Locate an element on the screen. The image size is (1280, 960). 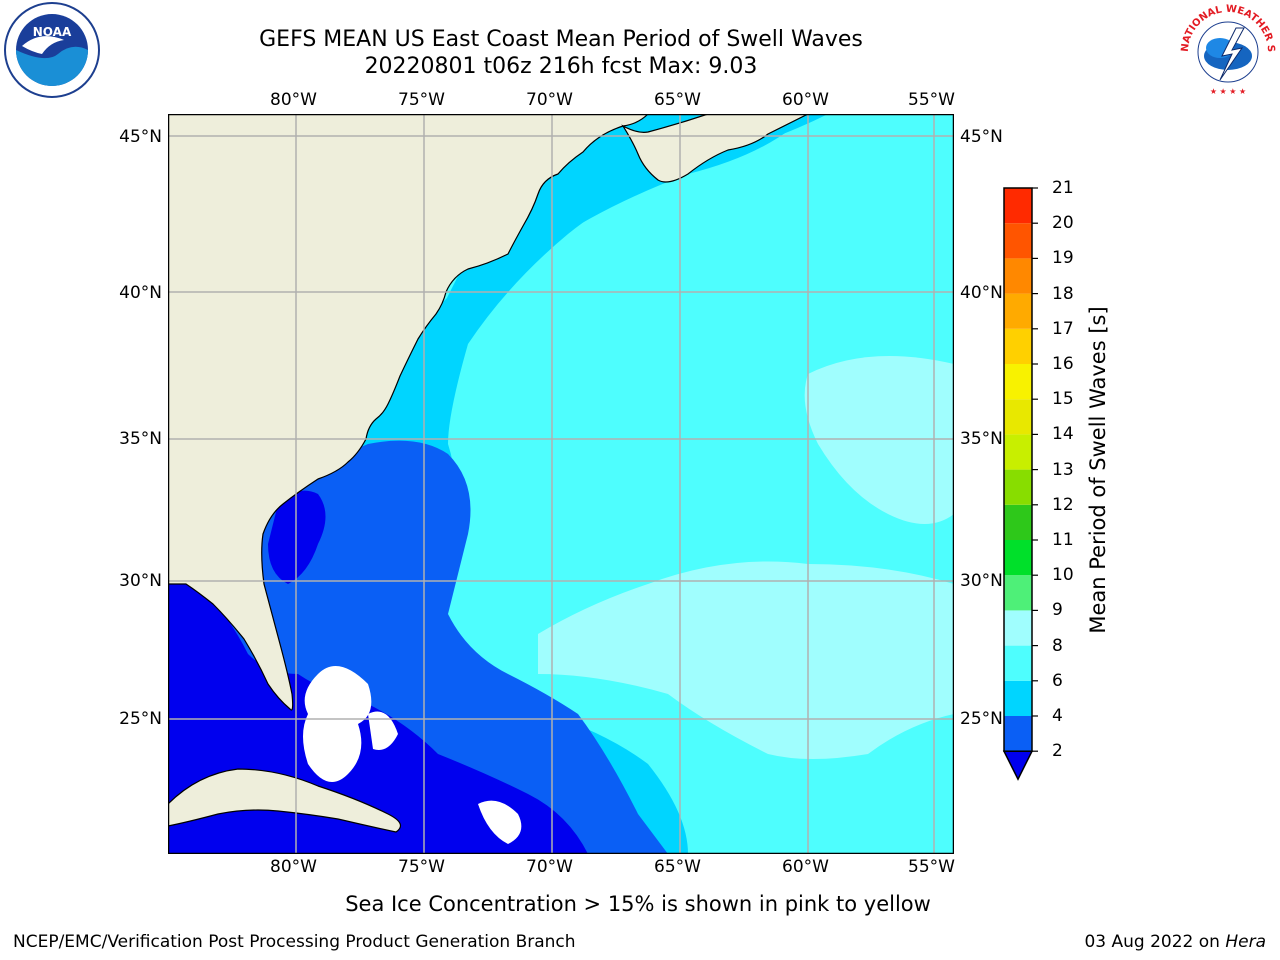
colorbar-tick-label: 20 is located at coordinates (1063, 223).